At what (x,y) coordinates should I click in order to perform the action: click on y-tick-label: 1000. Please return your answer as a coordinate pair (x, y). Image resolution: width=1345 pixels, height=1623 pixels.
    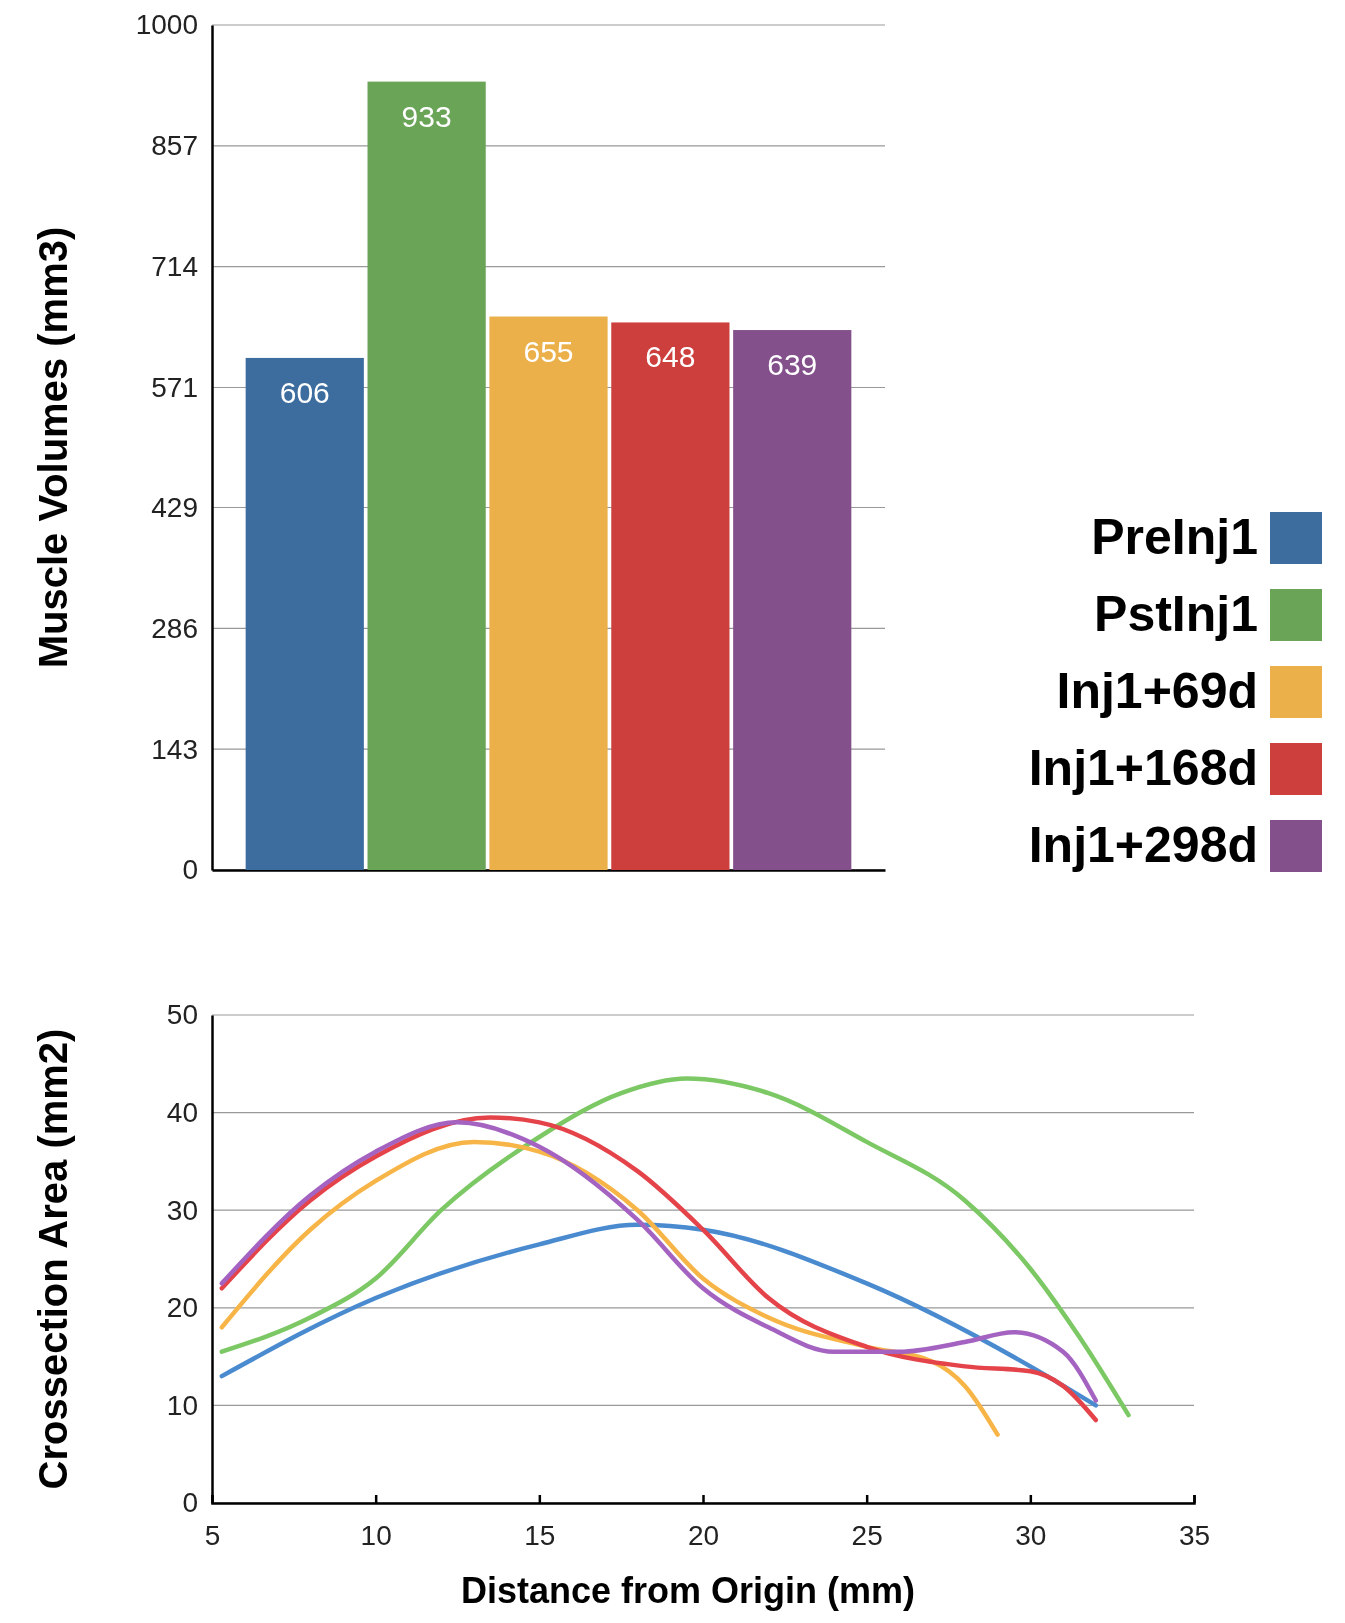
    Looking at the image, I should click on (166, 25).